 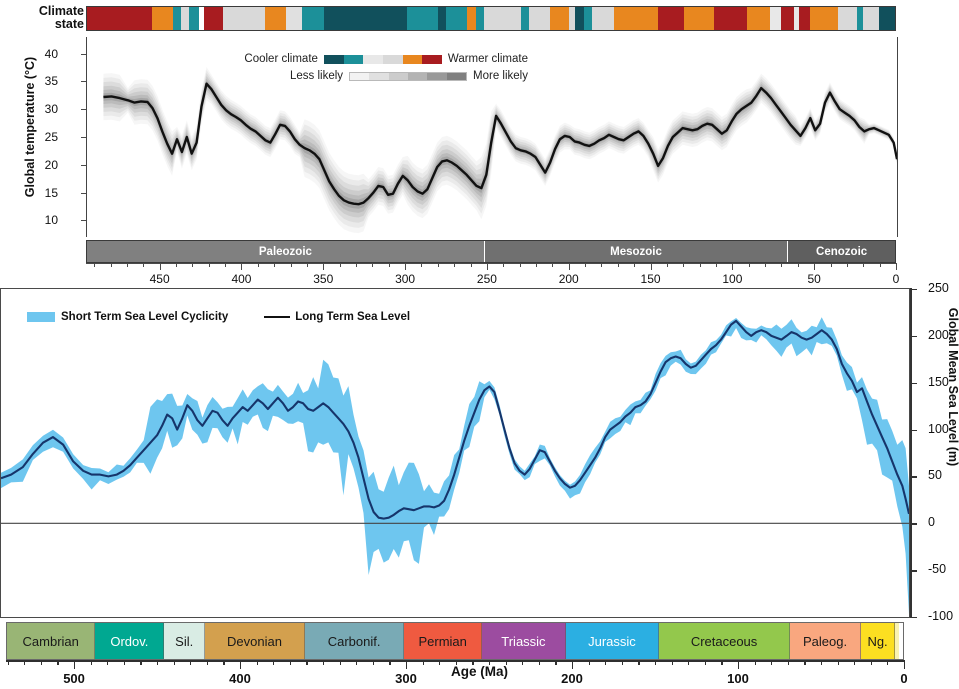 I want to click on sea-level-tick-label: 250, so click(x=938, y=288).